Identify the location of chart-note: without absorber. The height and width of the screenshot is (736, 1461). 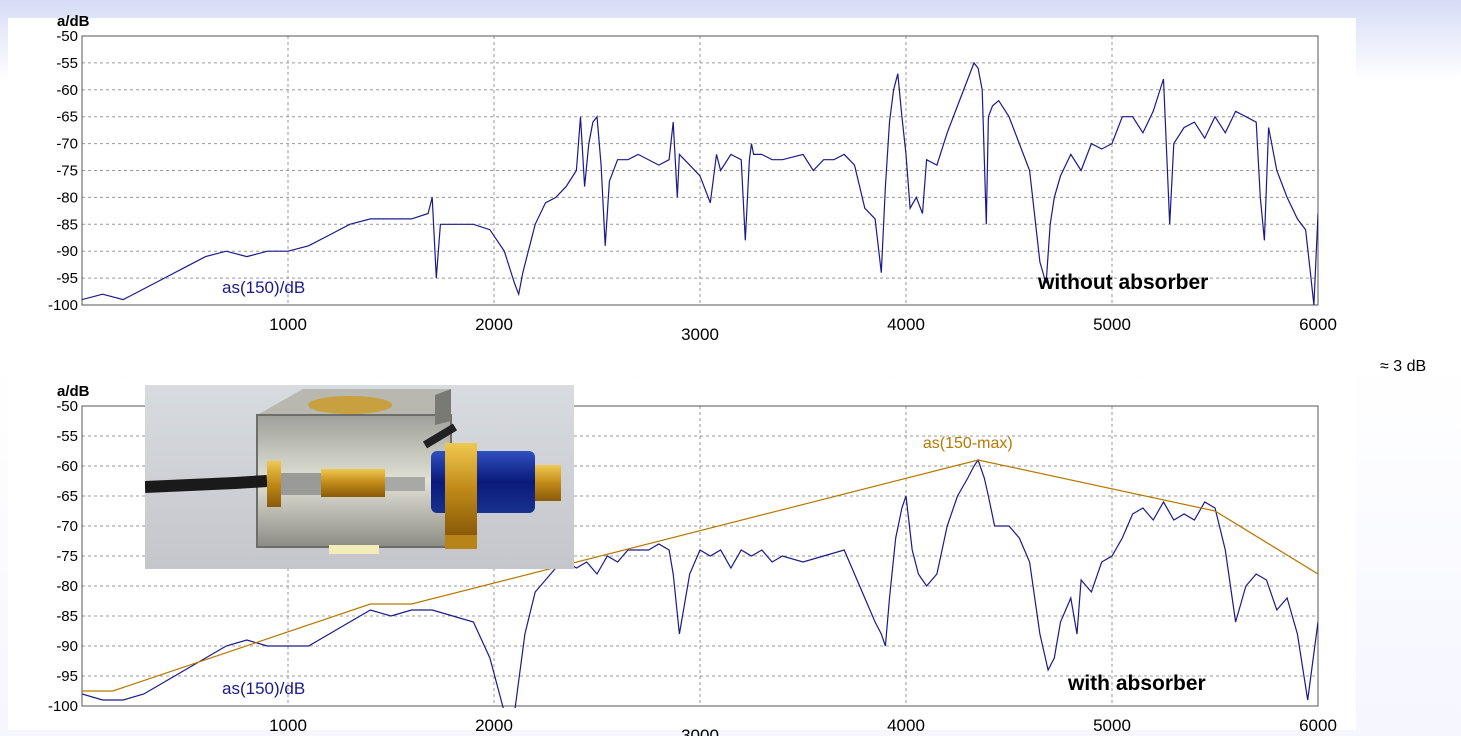
(1122, 282).